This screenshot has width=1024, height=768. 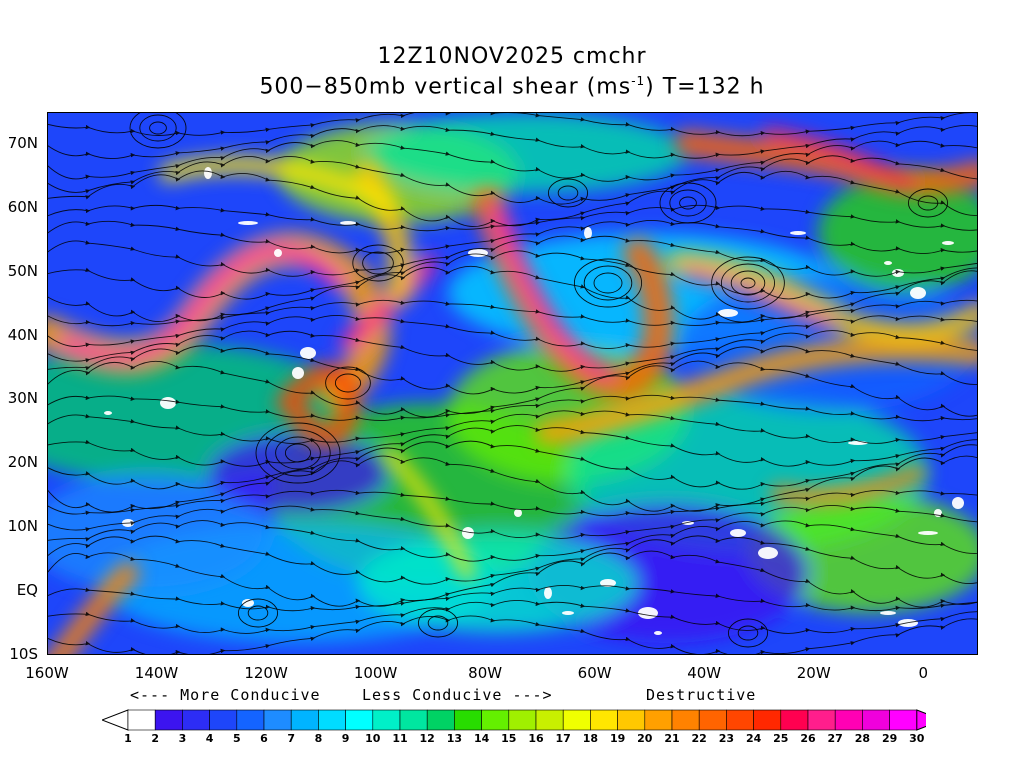 I want to click on colorbar-tick-label: 3, so click(x=182, y=738).